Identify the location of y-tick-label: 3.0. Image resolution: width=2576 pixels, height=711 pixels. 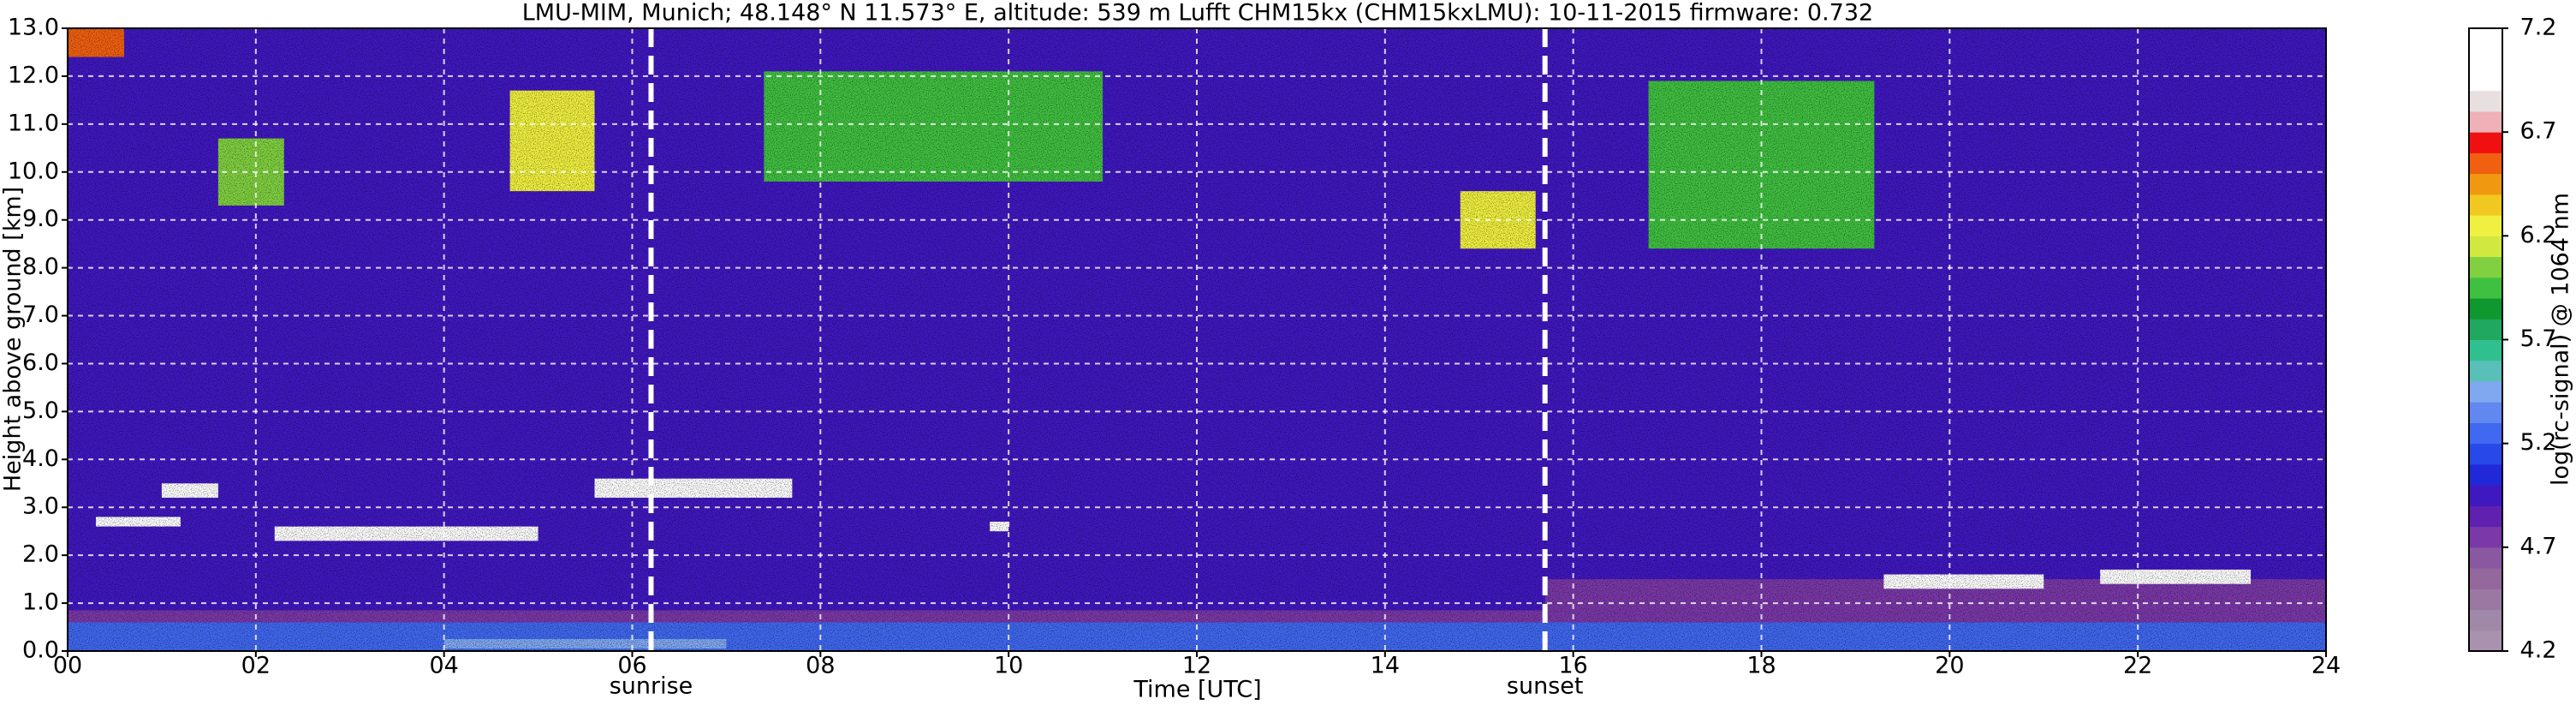
(40, 507).